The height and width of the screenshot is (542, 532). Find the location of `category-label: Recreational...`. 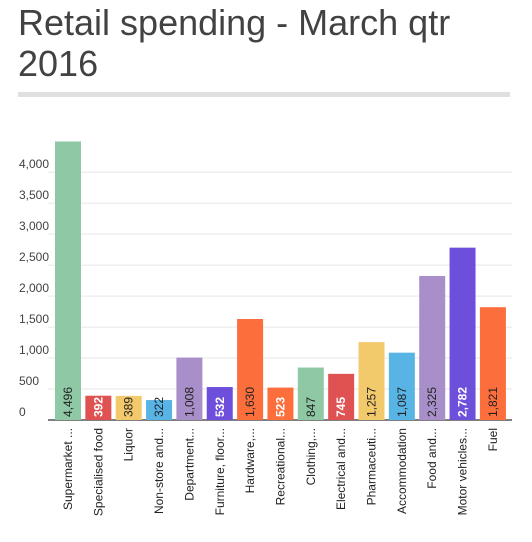

category-label: Recreational... is located at coordinates (280, 466).